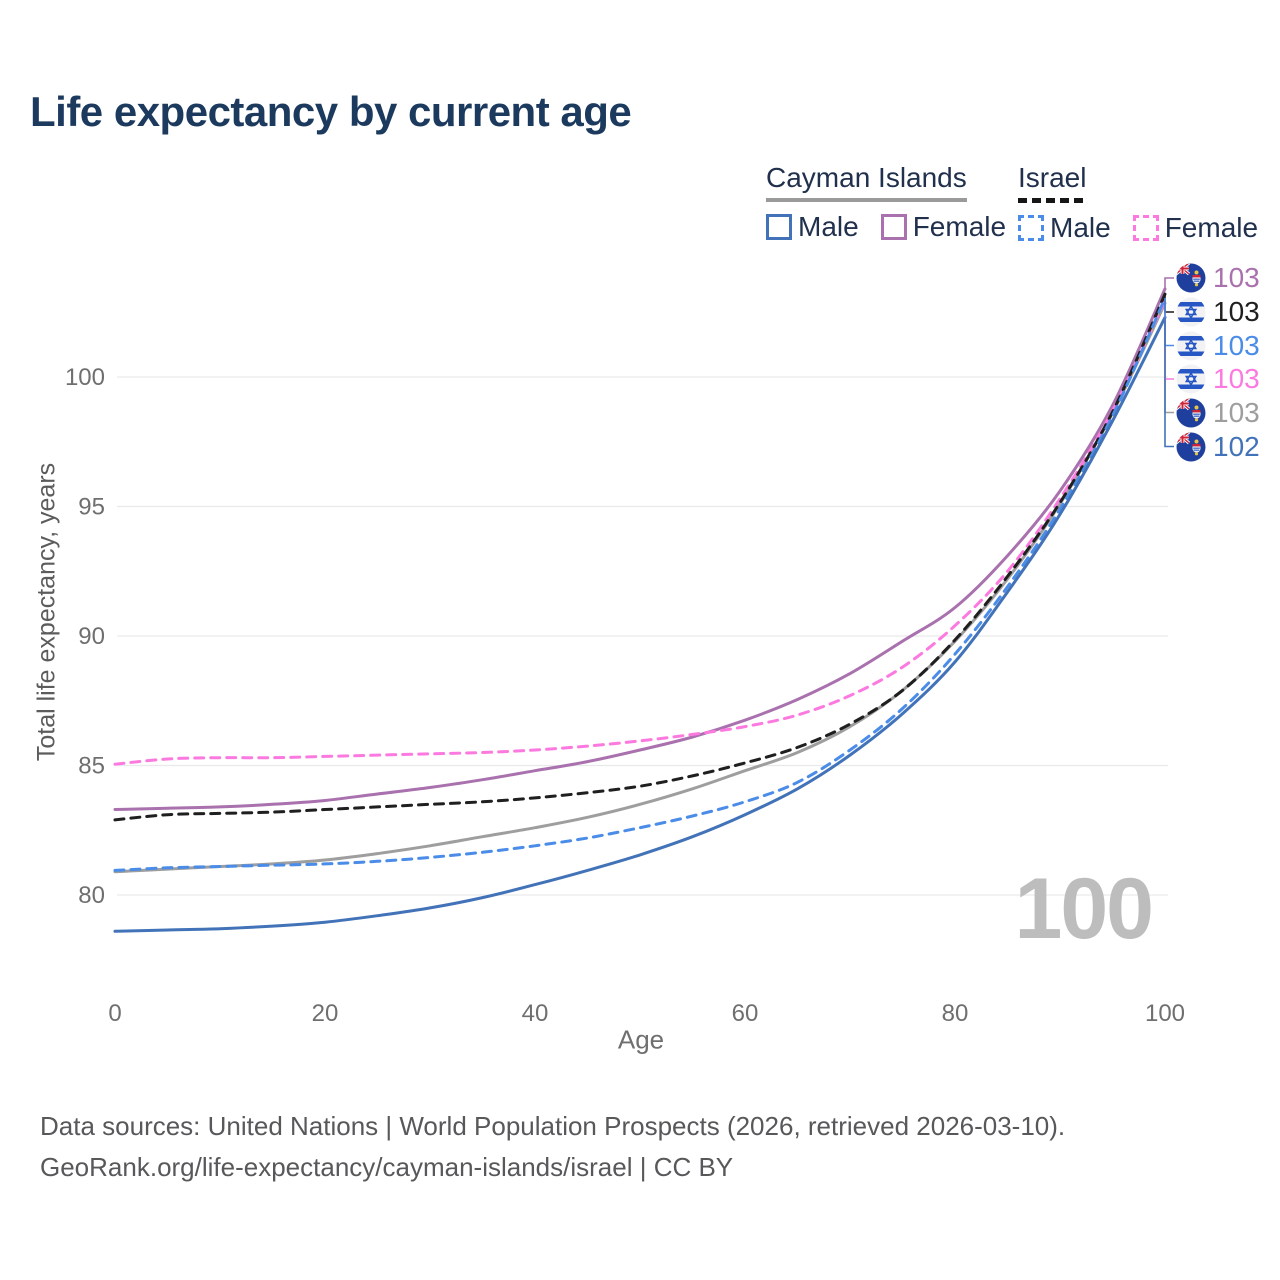  What do you see at coordinates (91, 766) in the screenshot?
I see `y-tick-85: 85` at bounding box center [91, 766].